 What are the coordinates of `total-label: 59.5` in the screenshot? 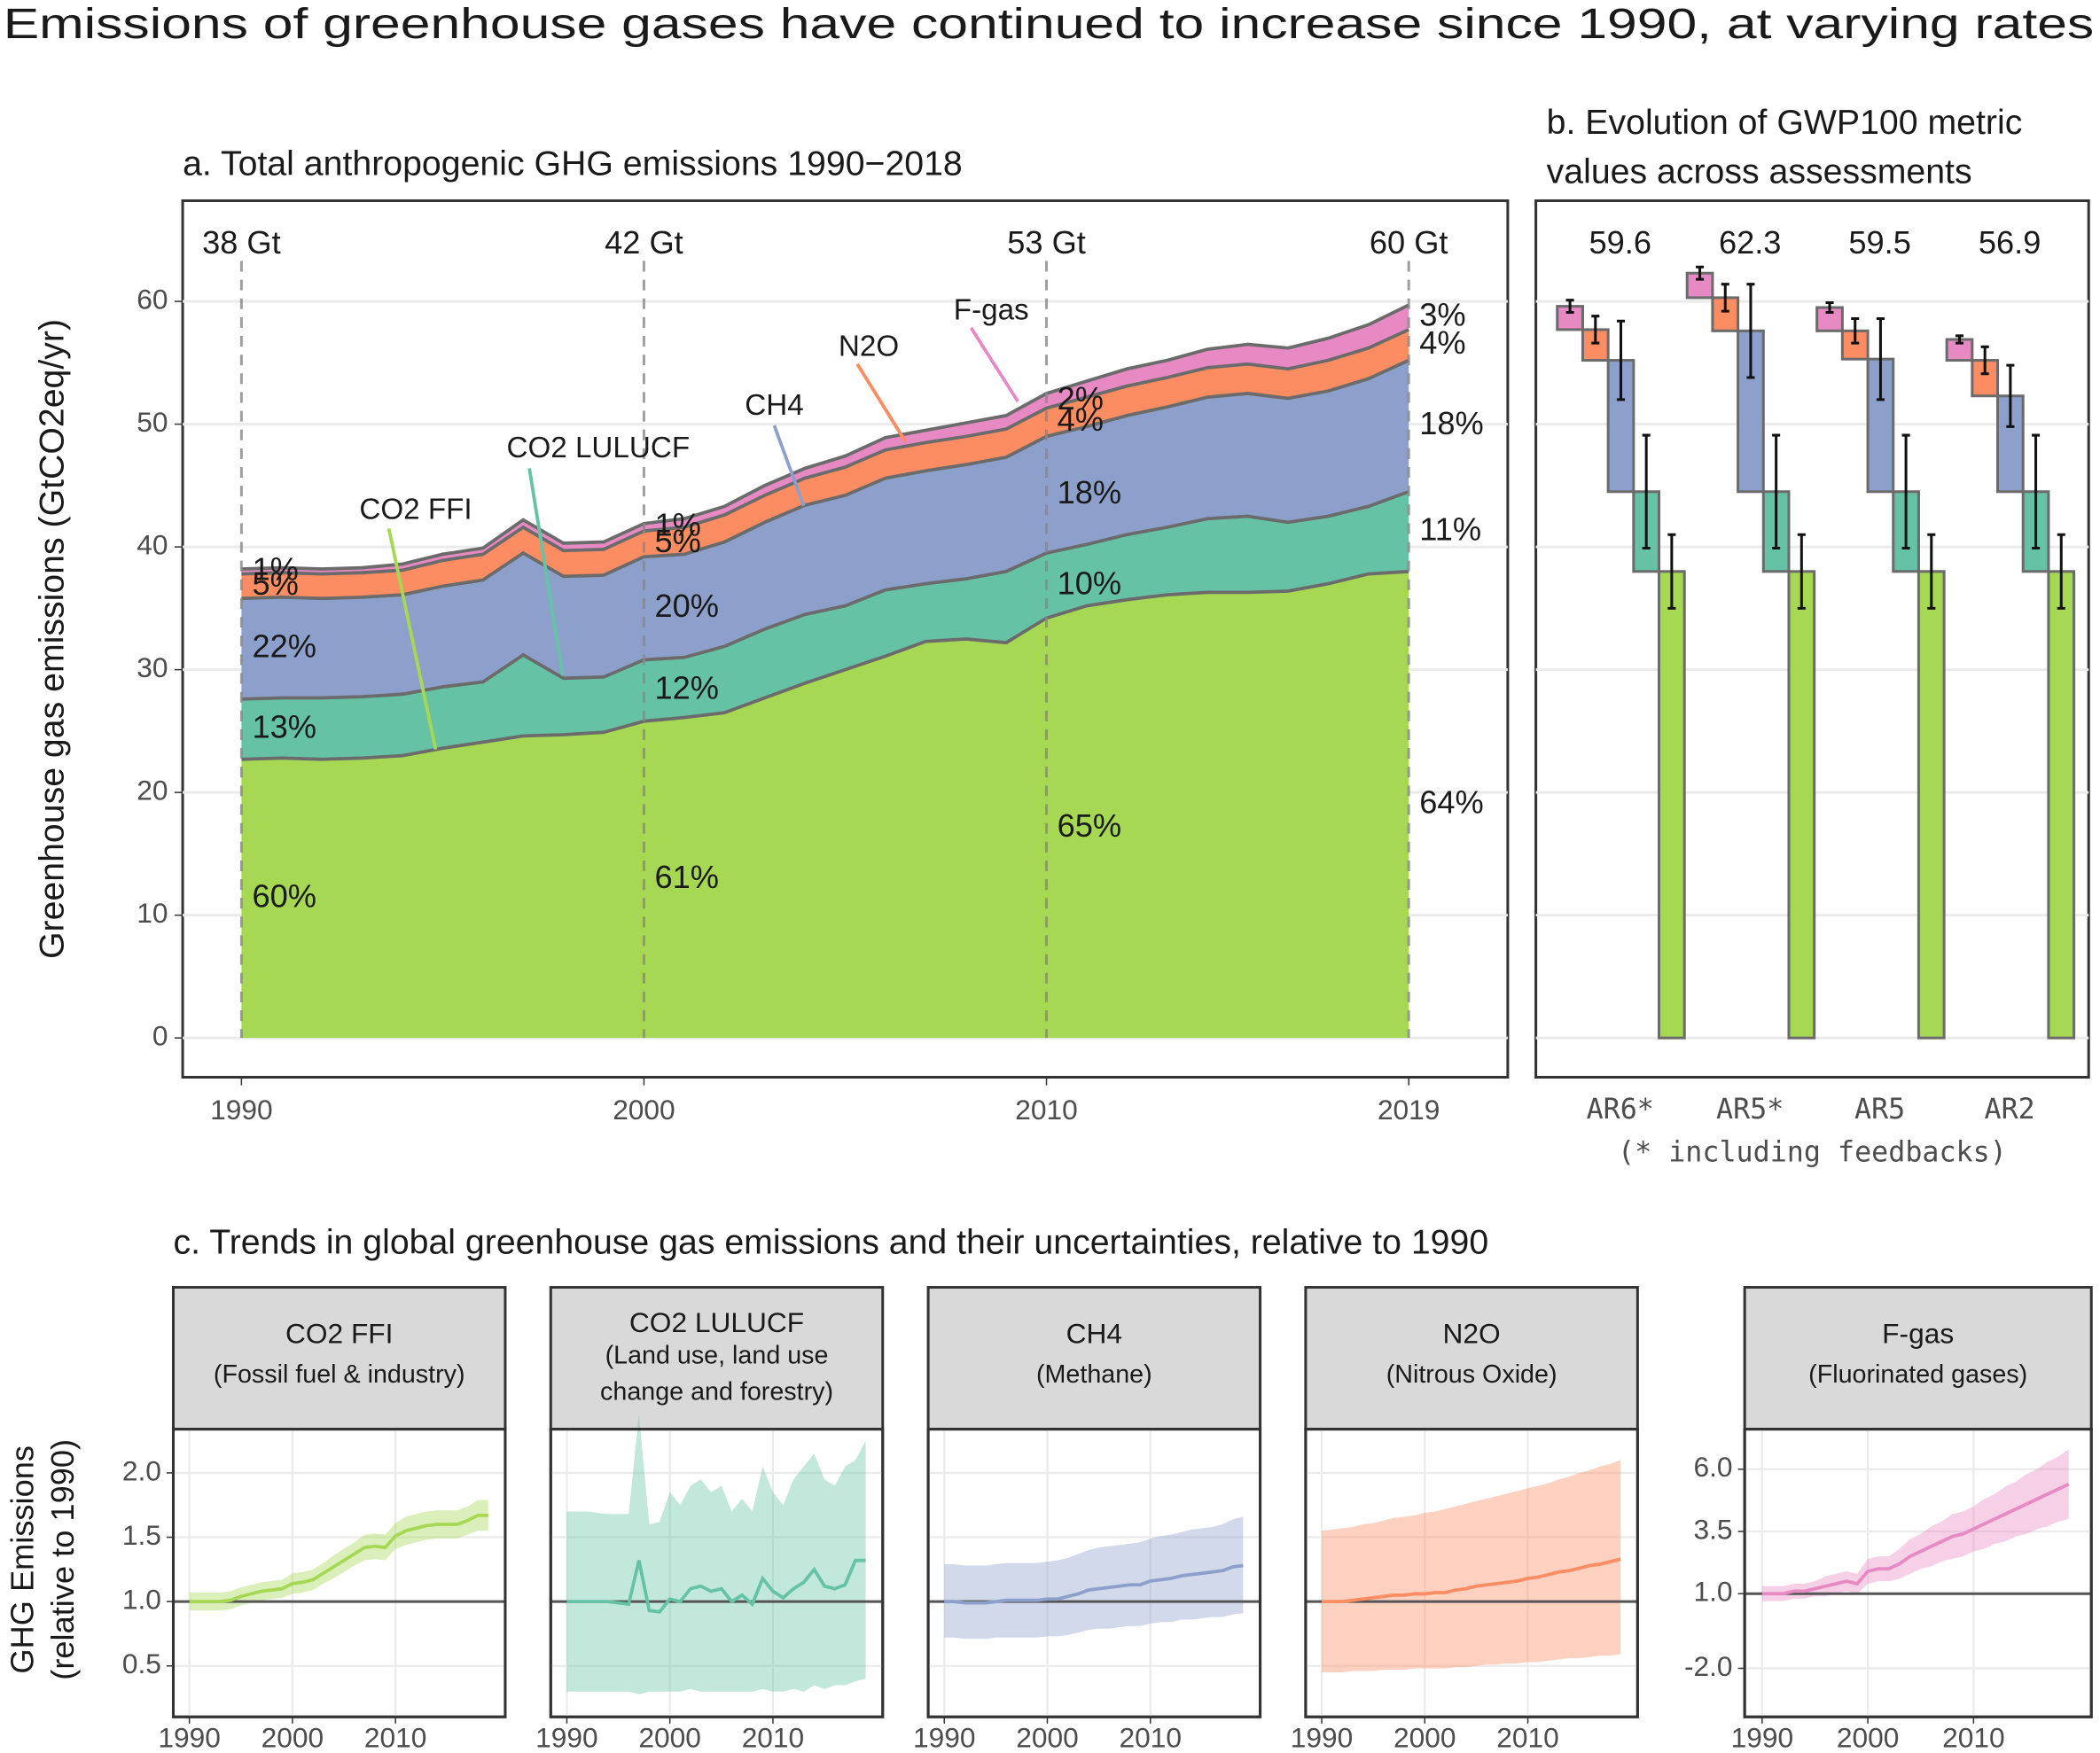 It's located at (1879, 242).